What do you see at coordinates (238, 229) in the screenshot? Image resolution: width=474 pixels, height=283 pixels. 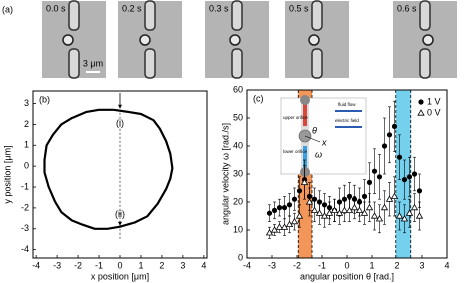 I see `y-tick-label: 10` at bounding box center [238, 229].